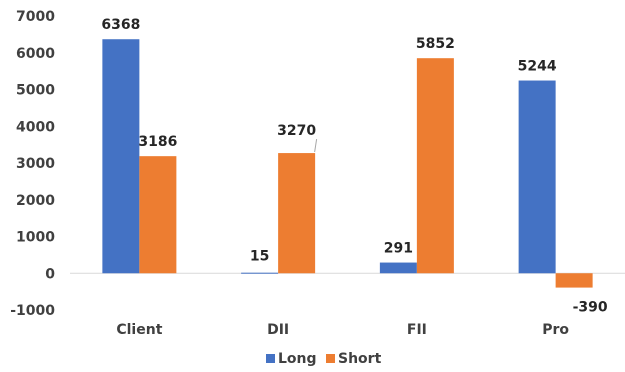  Describe the element at coordinates (35, 164) in the screenshot. I see `y-tick-label: 3000` at that location.